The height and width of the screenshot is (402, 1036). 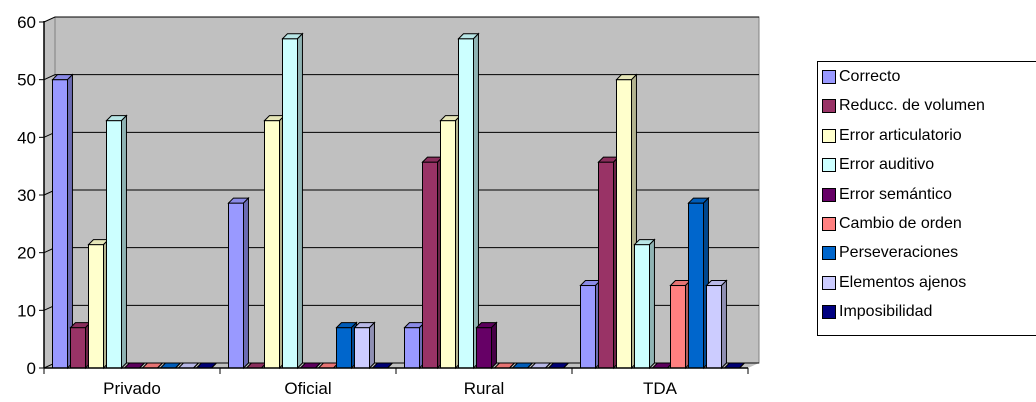 I want to click on legend-label: Perseveraciones, so click(x=899, y=253).